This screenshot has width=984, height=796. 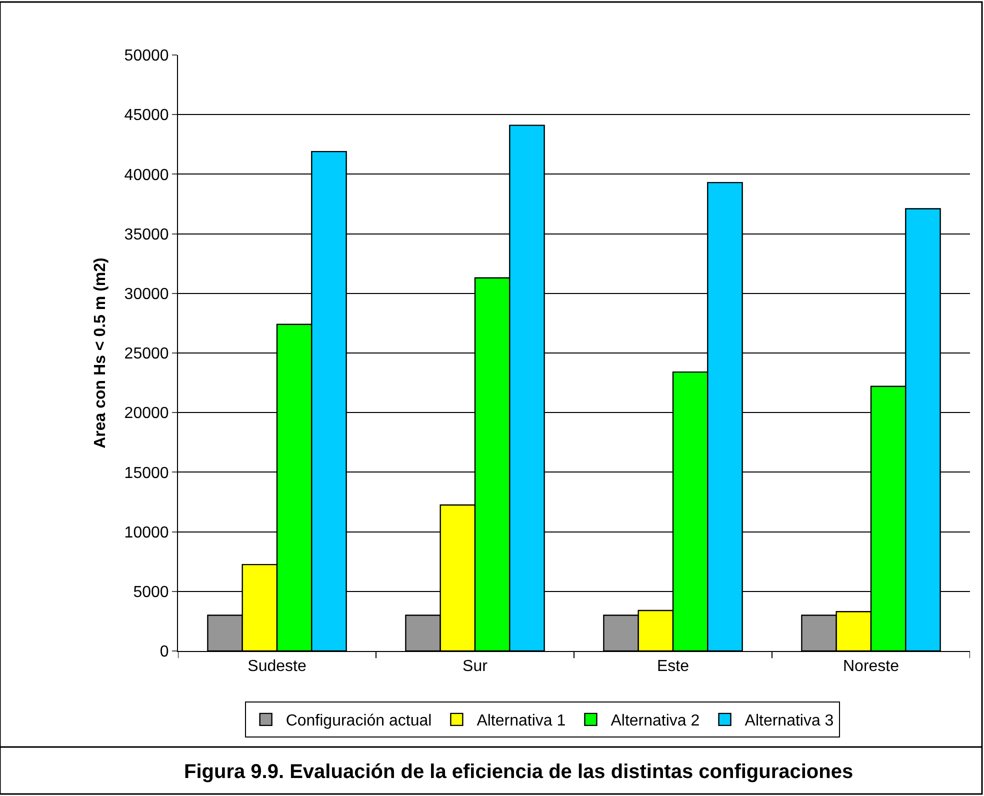 I want to click on legend-label: Configuración actual, so click(x=359, y=721).